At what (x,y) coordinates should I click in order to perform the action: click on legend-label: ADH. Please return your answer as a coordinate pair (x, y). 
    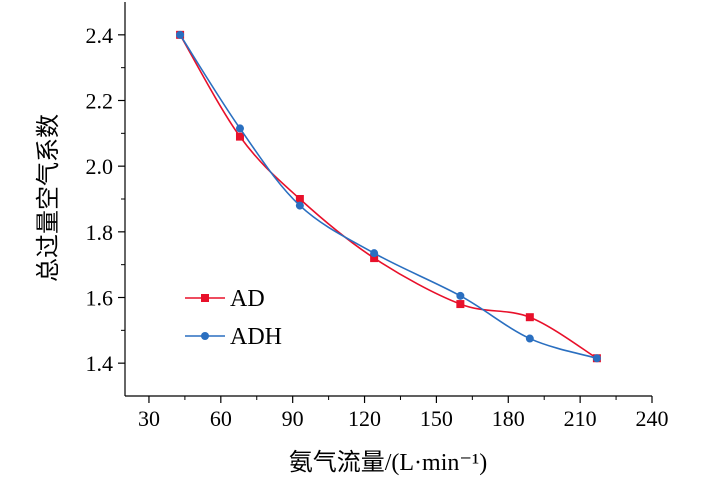
    Looking at the image, I should click on (256, 337).